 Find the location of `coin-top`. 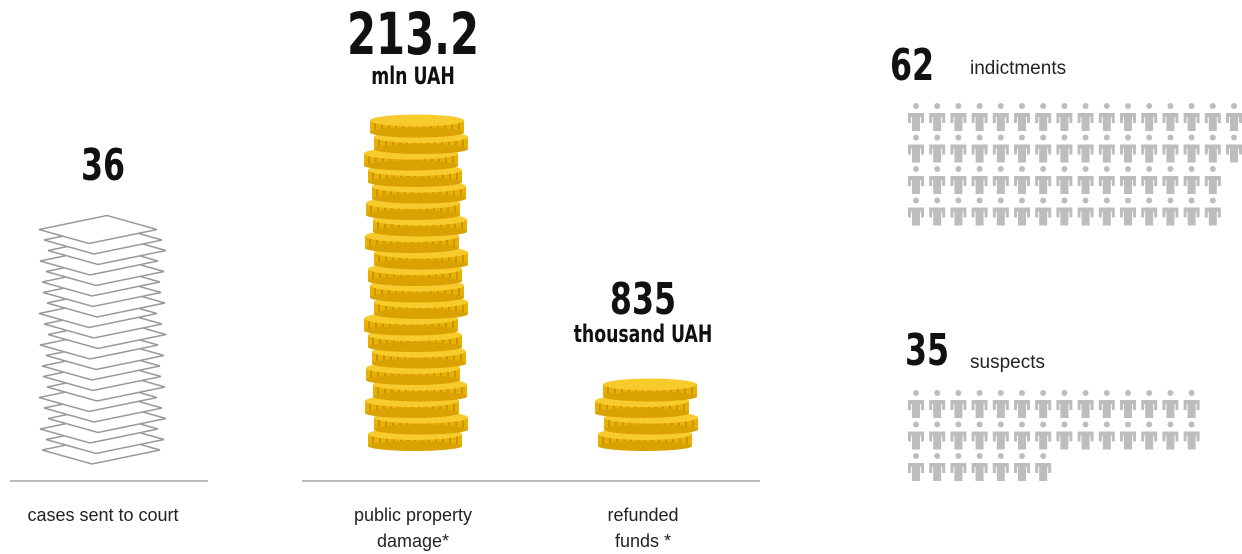

coin-top is located at coordinates (650, 384).